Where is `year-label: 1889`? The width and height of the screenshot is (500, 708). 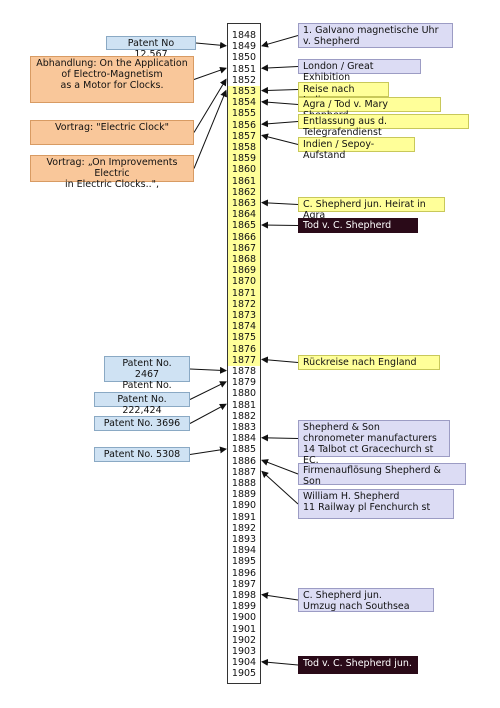
year-label: 1889 is located at coordinates (244, 495).